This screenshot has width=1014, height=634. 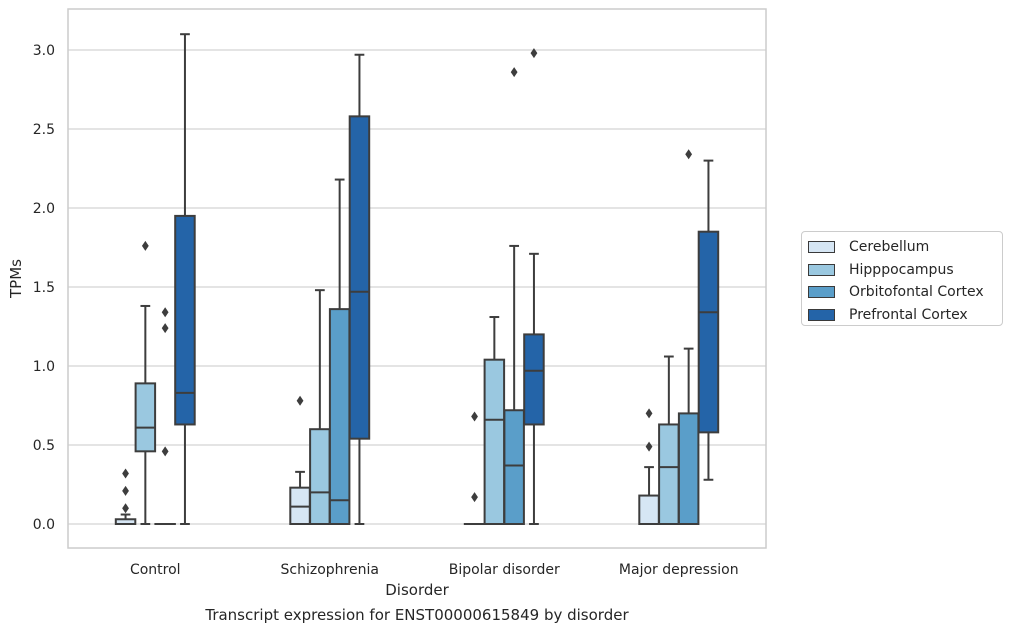 I want to click on legend-item: Prefrontal Cortex, so click(x=902, y=315).